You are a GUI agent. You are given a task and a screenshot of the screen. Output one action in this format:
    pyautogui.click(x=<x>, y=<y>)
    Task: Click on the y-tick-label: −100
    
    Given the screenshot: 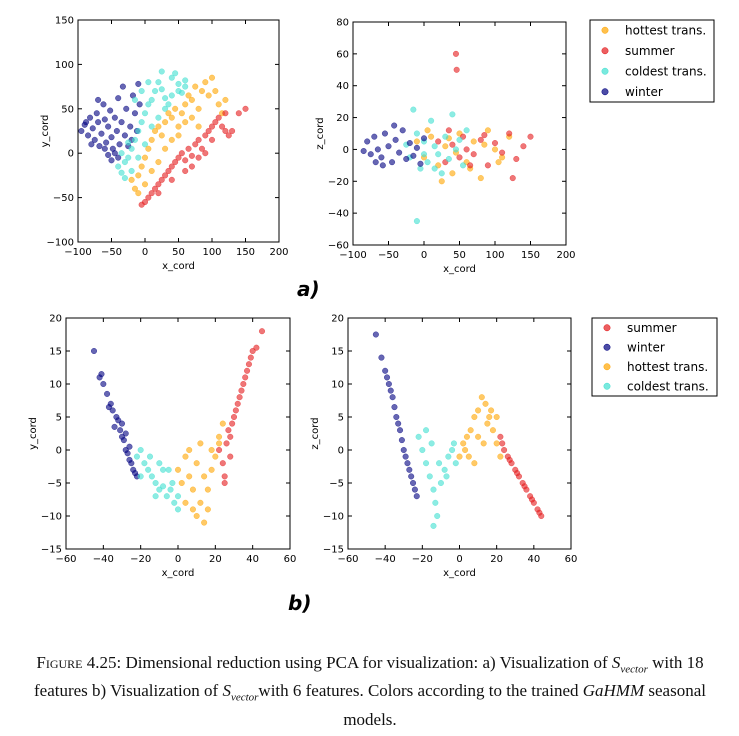 What is the action you would take?
    pyautogui.click(x=60, y=243)
    